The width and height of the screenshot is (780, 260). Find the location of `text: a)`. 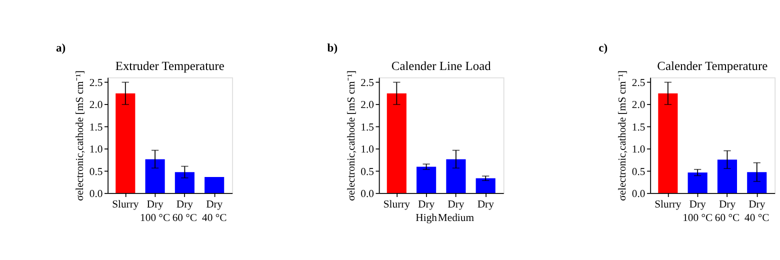

text: a) is located at coordinates (61, 48).